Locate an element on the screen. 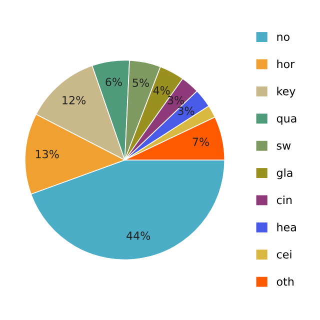 Image resolution: width=320 pixels, height=320 pixels. data-label: 6% is located at coordinates (114, 82).